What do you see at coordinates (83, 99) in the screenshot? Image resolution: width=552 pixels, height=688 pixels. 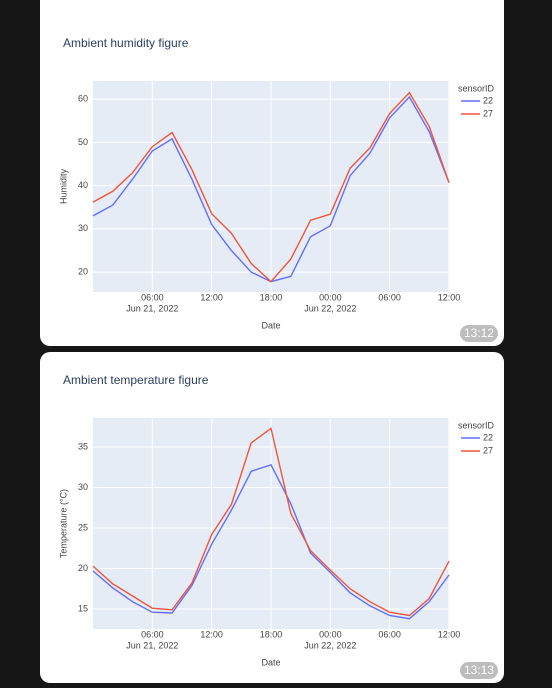 I see `y-tick-label: 60` at bounding box center [83, 99].